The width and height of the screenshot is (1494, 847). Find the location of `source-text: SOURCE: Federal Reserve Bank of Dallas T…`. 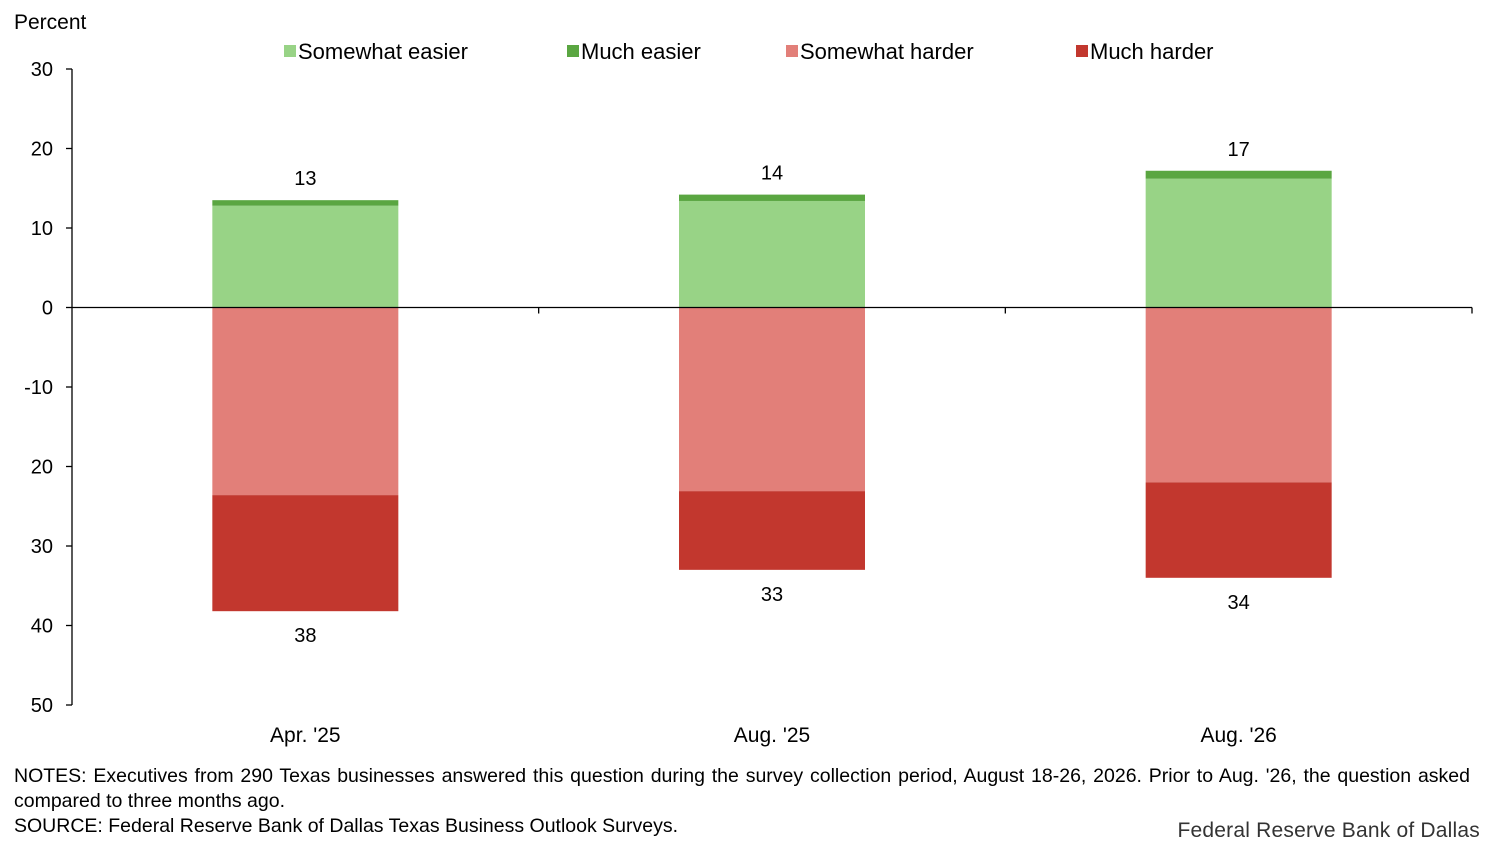

source-text: SOURCE: Federal Reserve Bank of Dallas T… is located at coordinates (346, 826).